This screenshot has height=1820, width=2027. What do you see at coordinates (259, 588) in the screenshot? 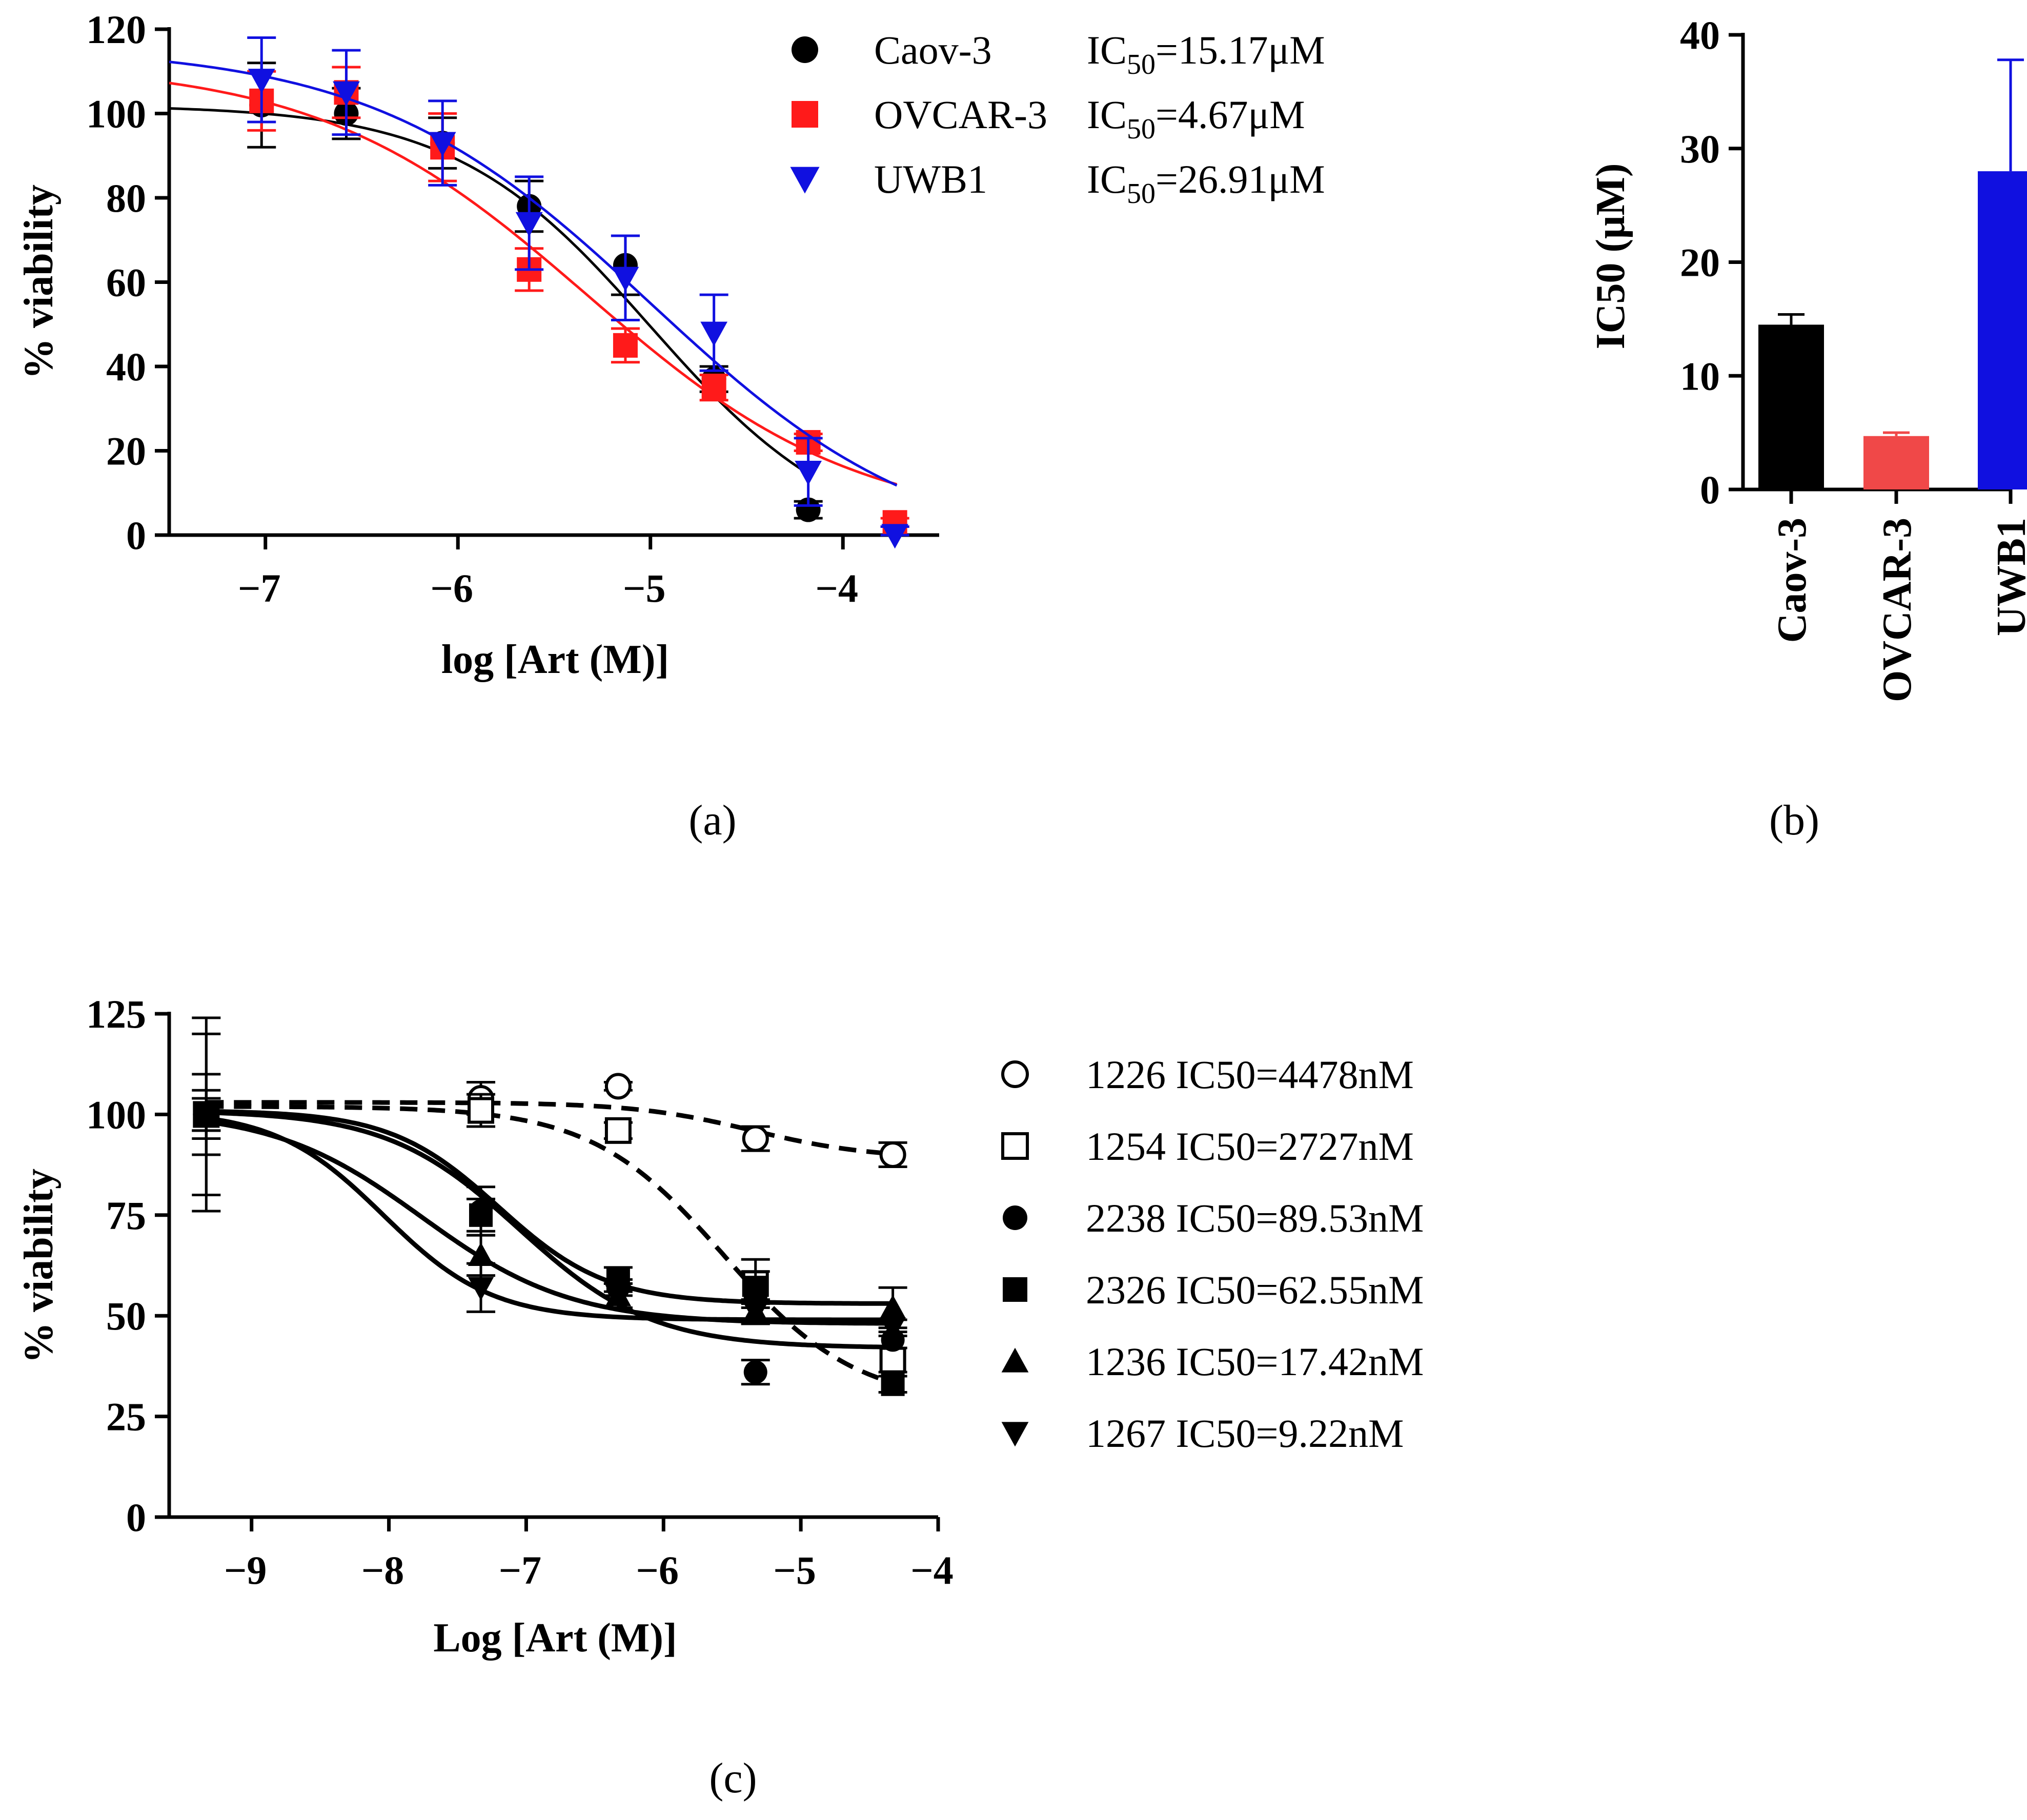
I see `x-tick-label: −7` at bounding box center [259, 588].